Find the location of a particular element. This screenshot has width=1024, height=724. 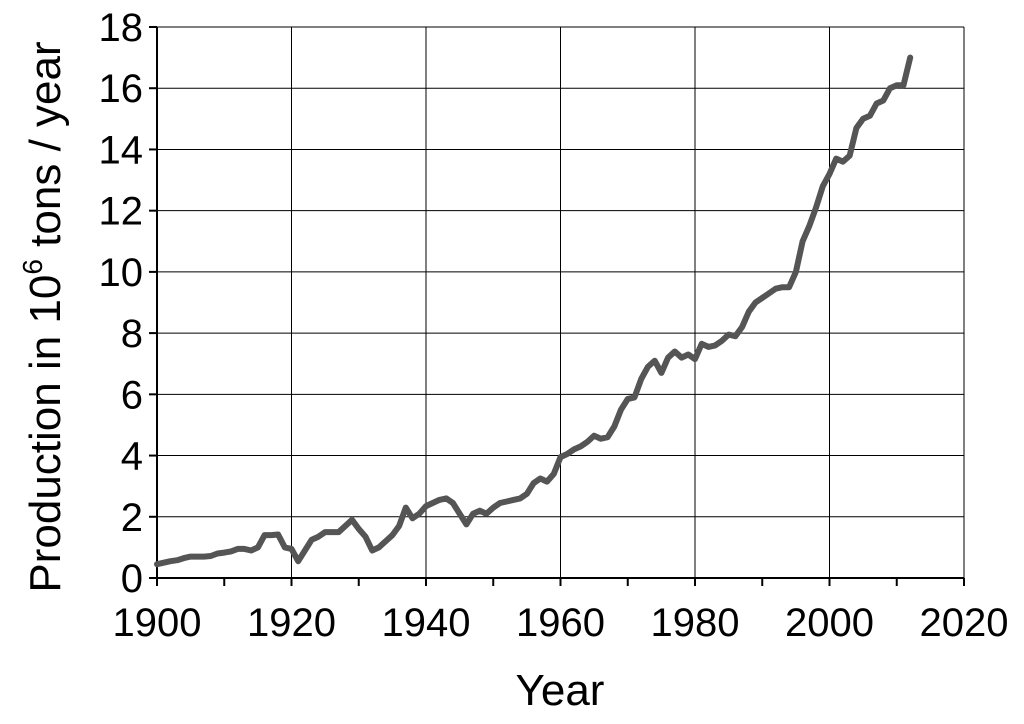

x-axis-title: Year is located at coordinates (560, 690).